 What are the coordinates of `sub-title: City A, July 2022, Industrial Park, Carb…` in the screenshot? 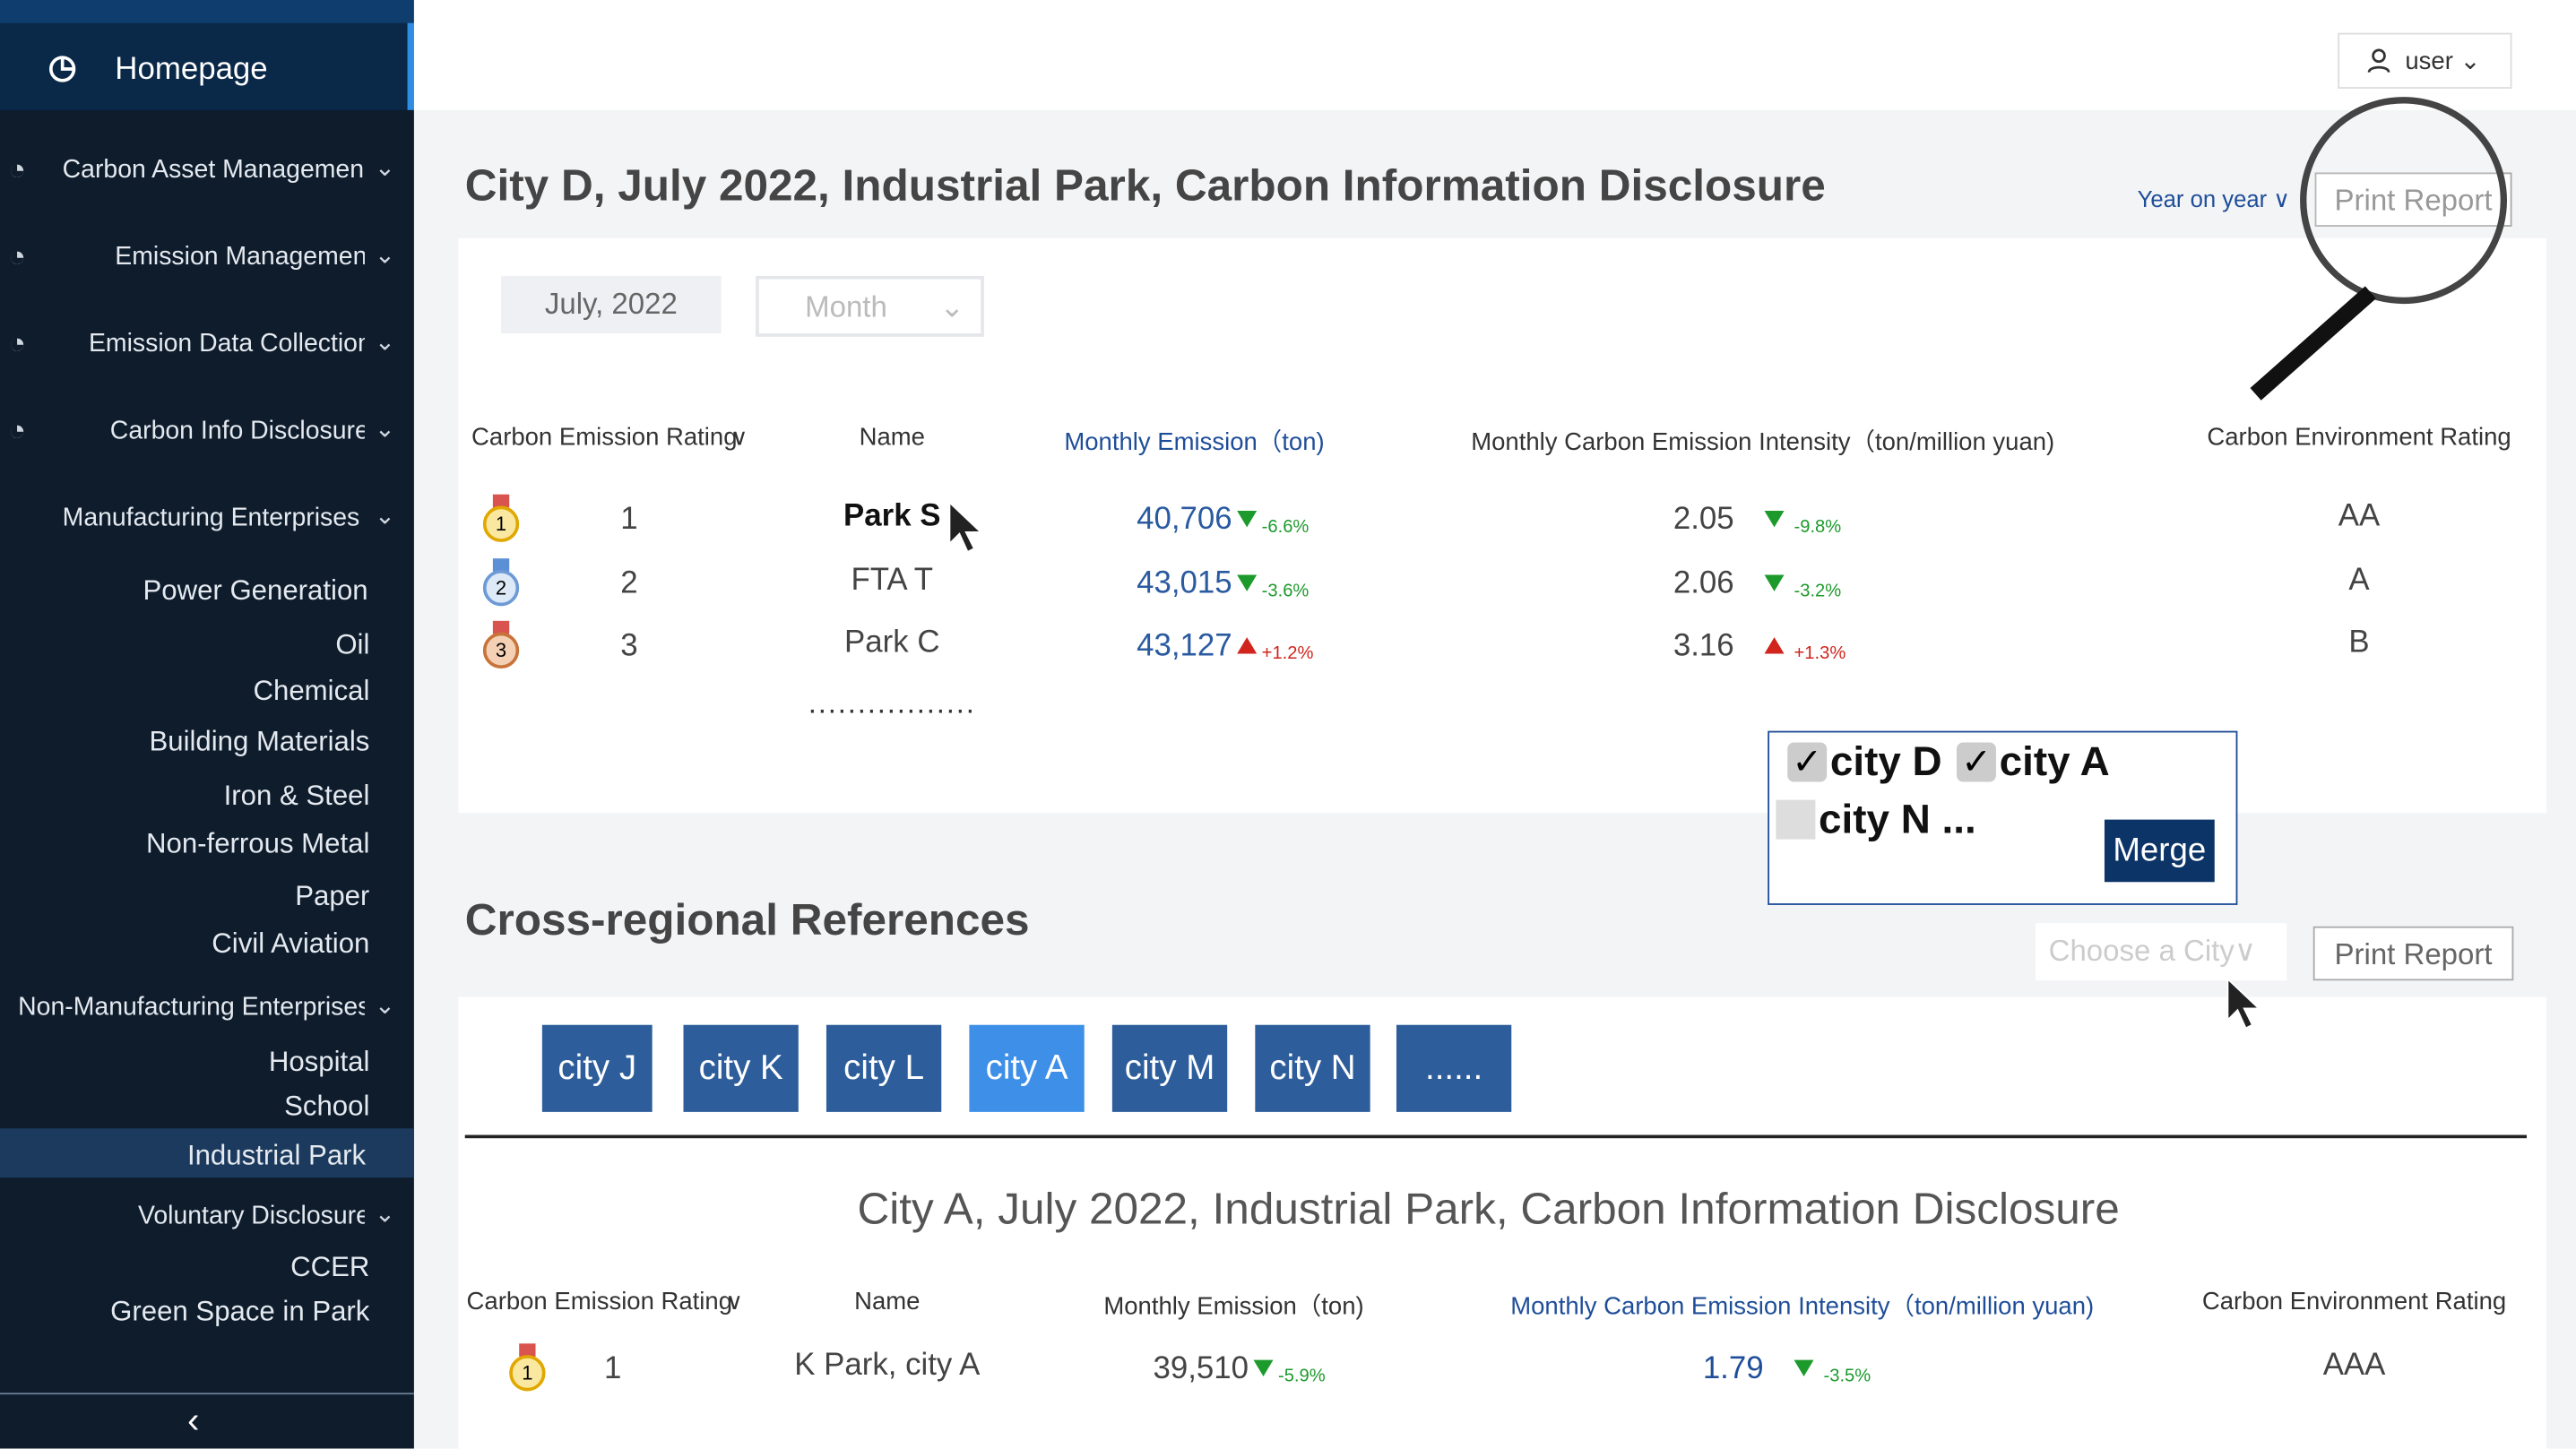 It's located at (1488, 1209).